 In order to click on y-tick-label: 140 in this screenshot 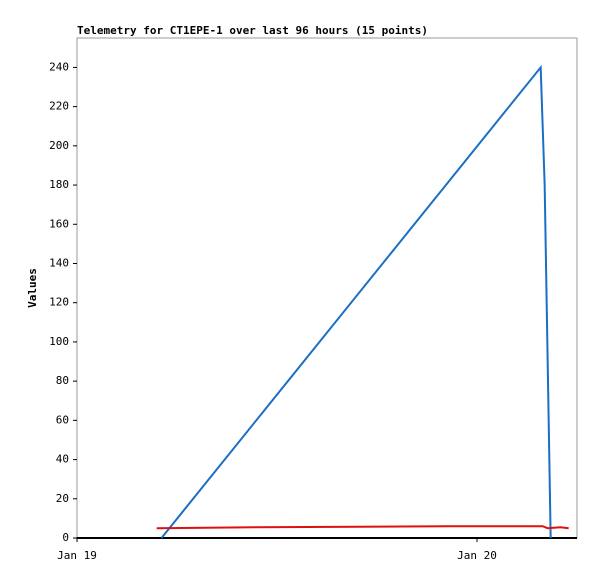, I will do `click(59, 262)`.